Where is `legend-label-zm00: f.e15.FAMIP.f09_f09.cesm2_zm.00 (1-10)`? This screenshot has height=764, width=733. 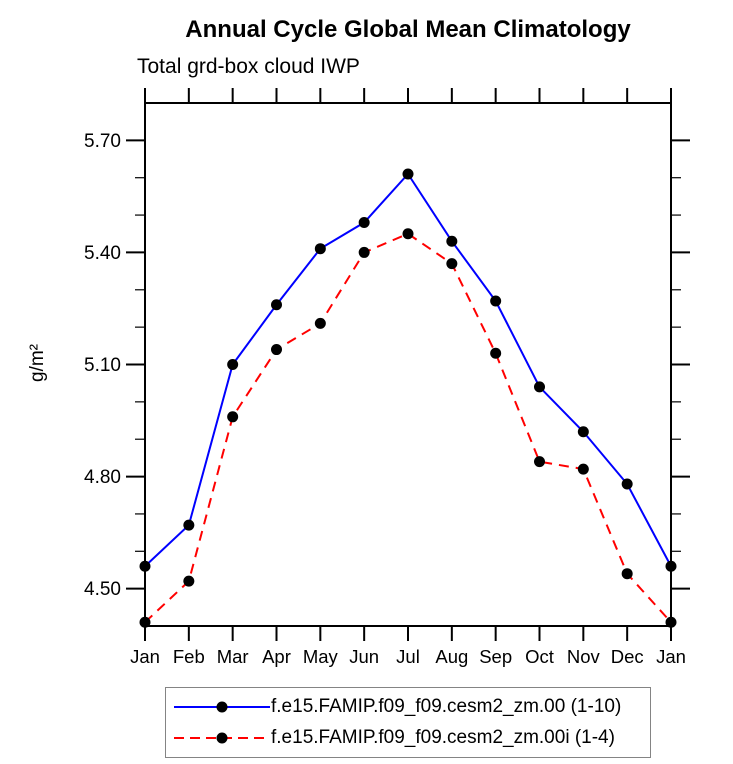 legend-label-zm00: f.e15.FAMIP.f09_f09.cesm2_zm.00 (1-10) is located at coordinates (446, 706).